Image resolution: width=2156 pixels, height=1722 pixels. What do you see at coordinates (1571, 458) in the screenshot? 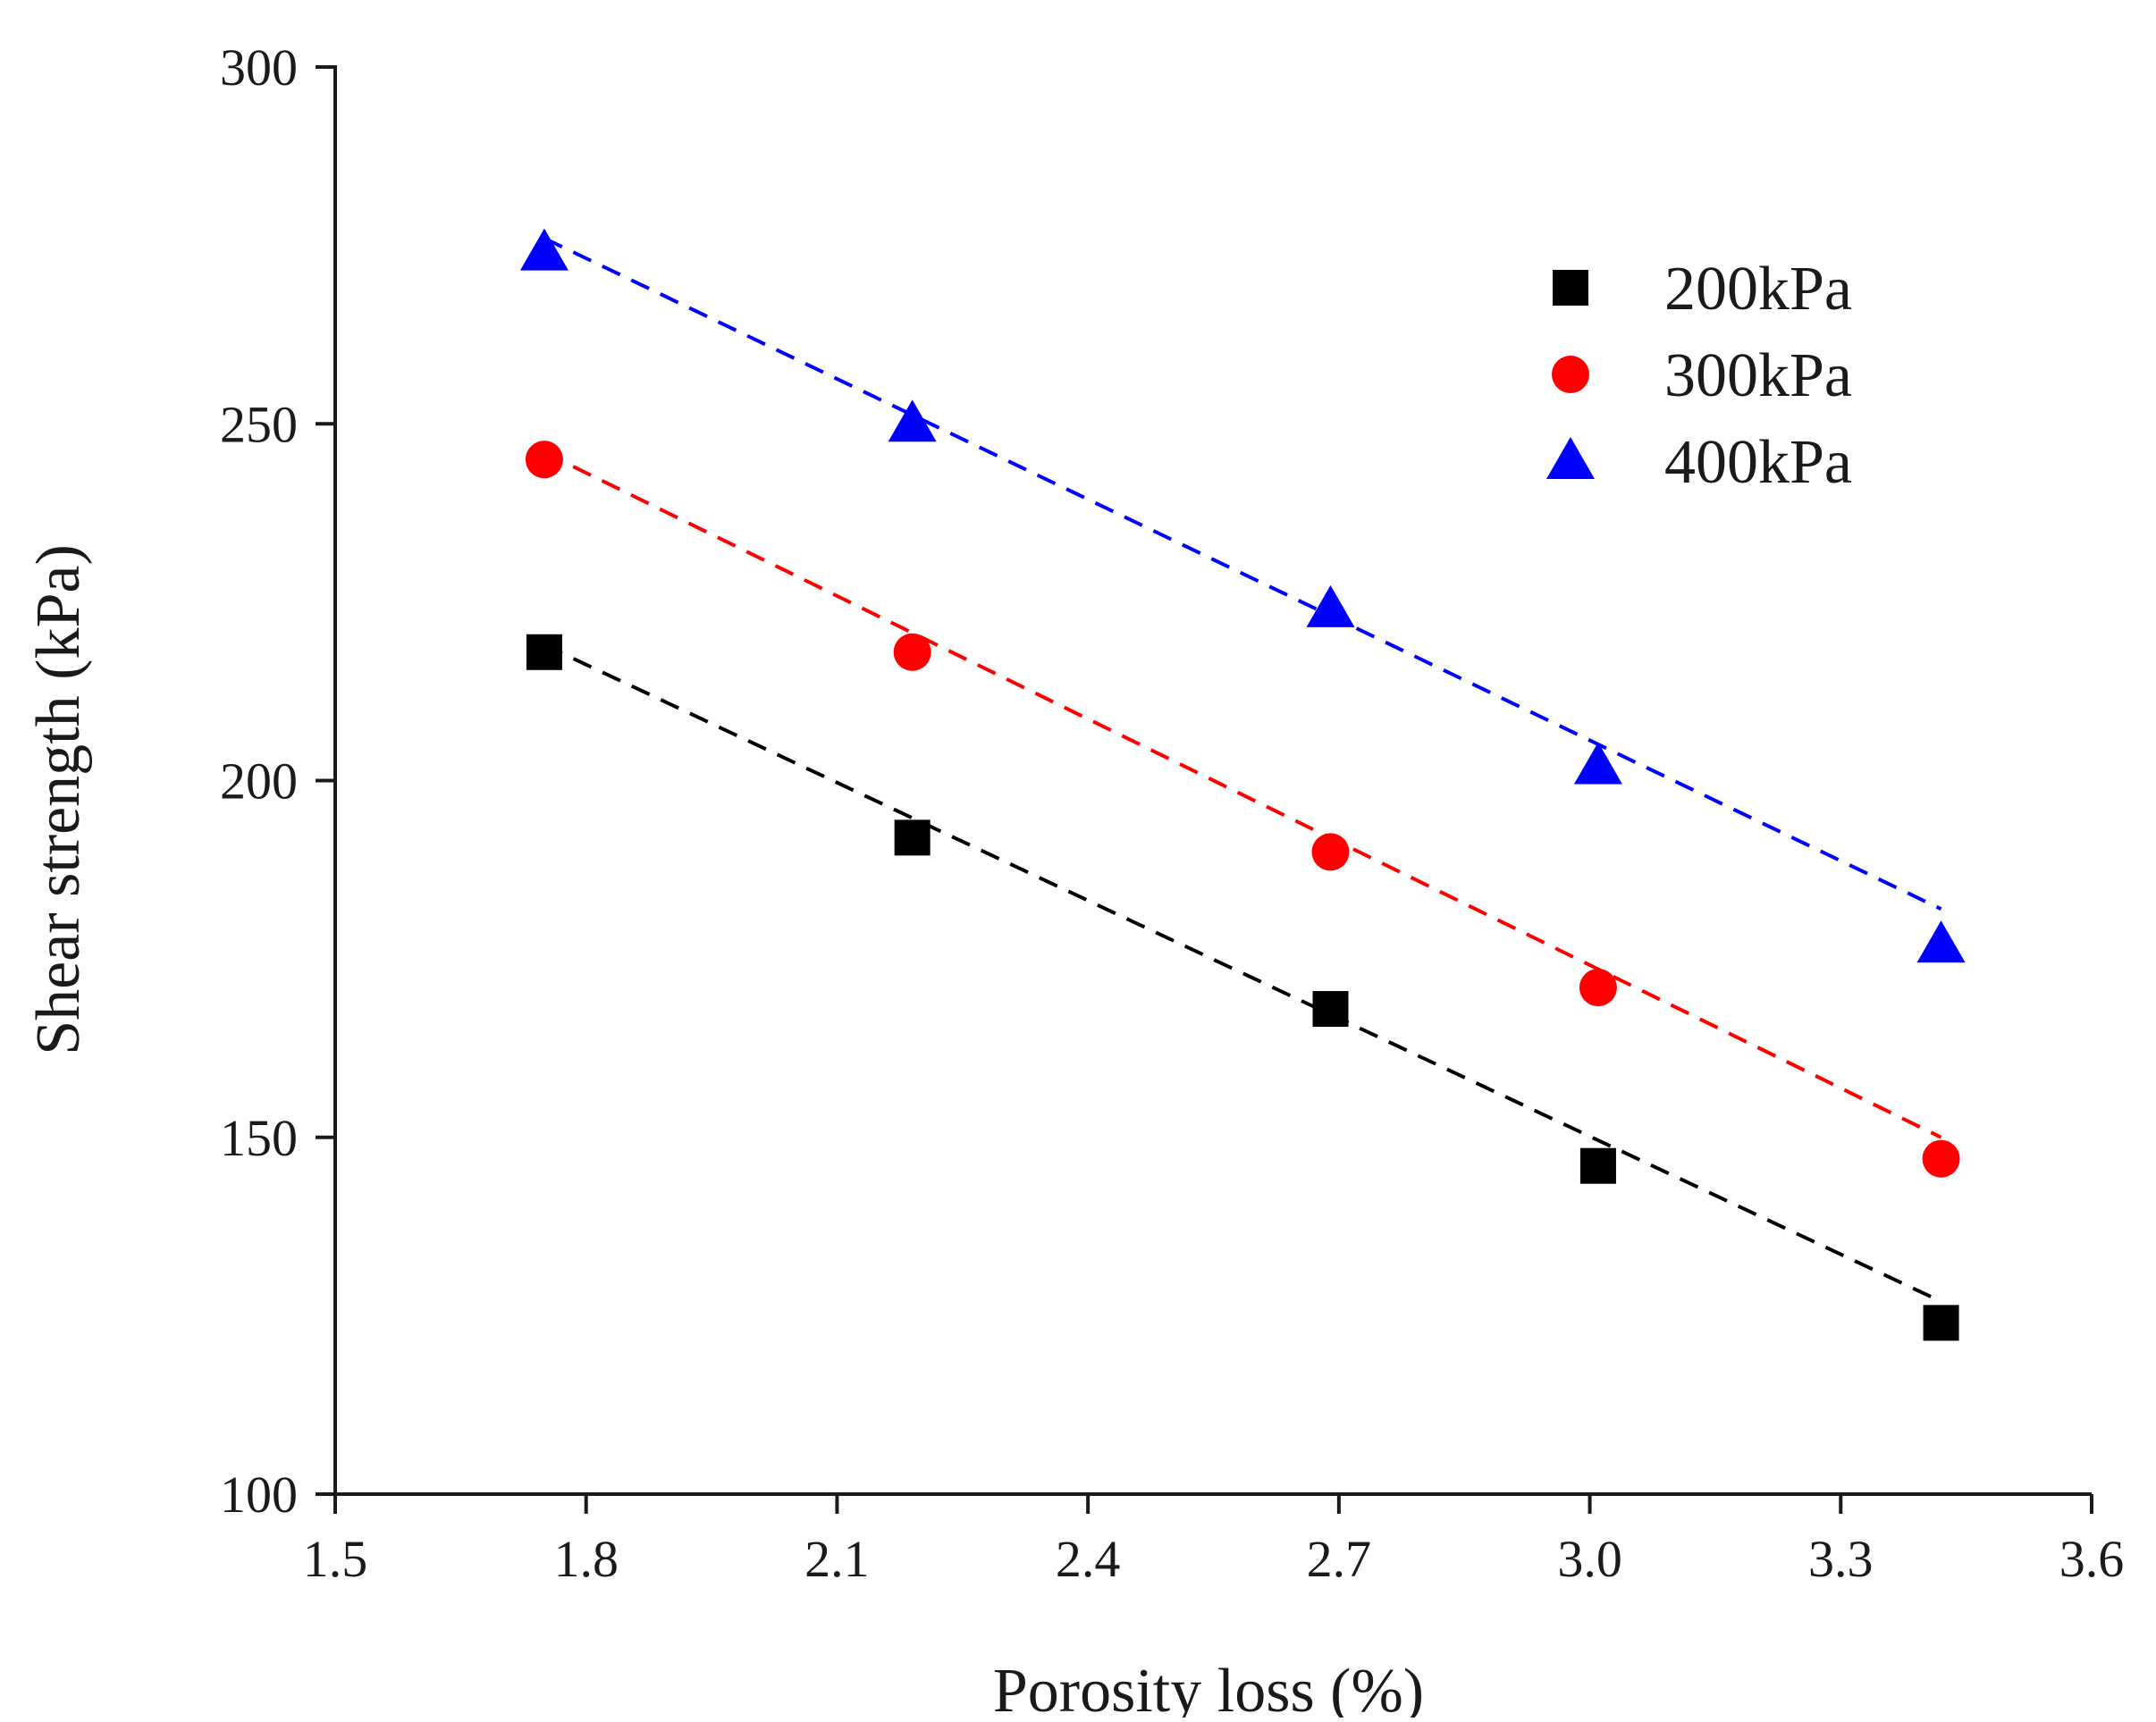
I see `legend-marker-400kPa` at bounding box center [1571, 458].